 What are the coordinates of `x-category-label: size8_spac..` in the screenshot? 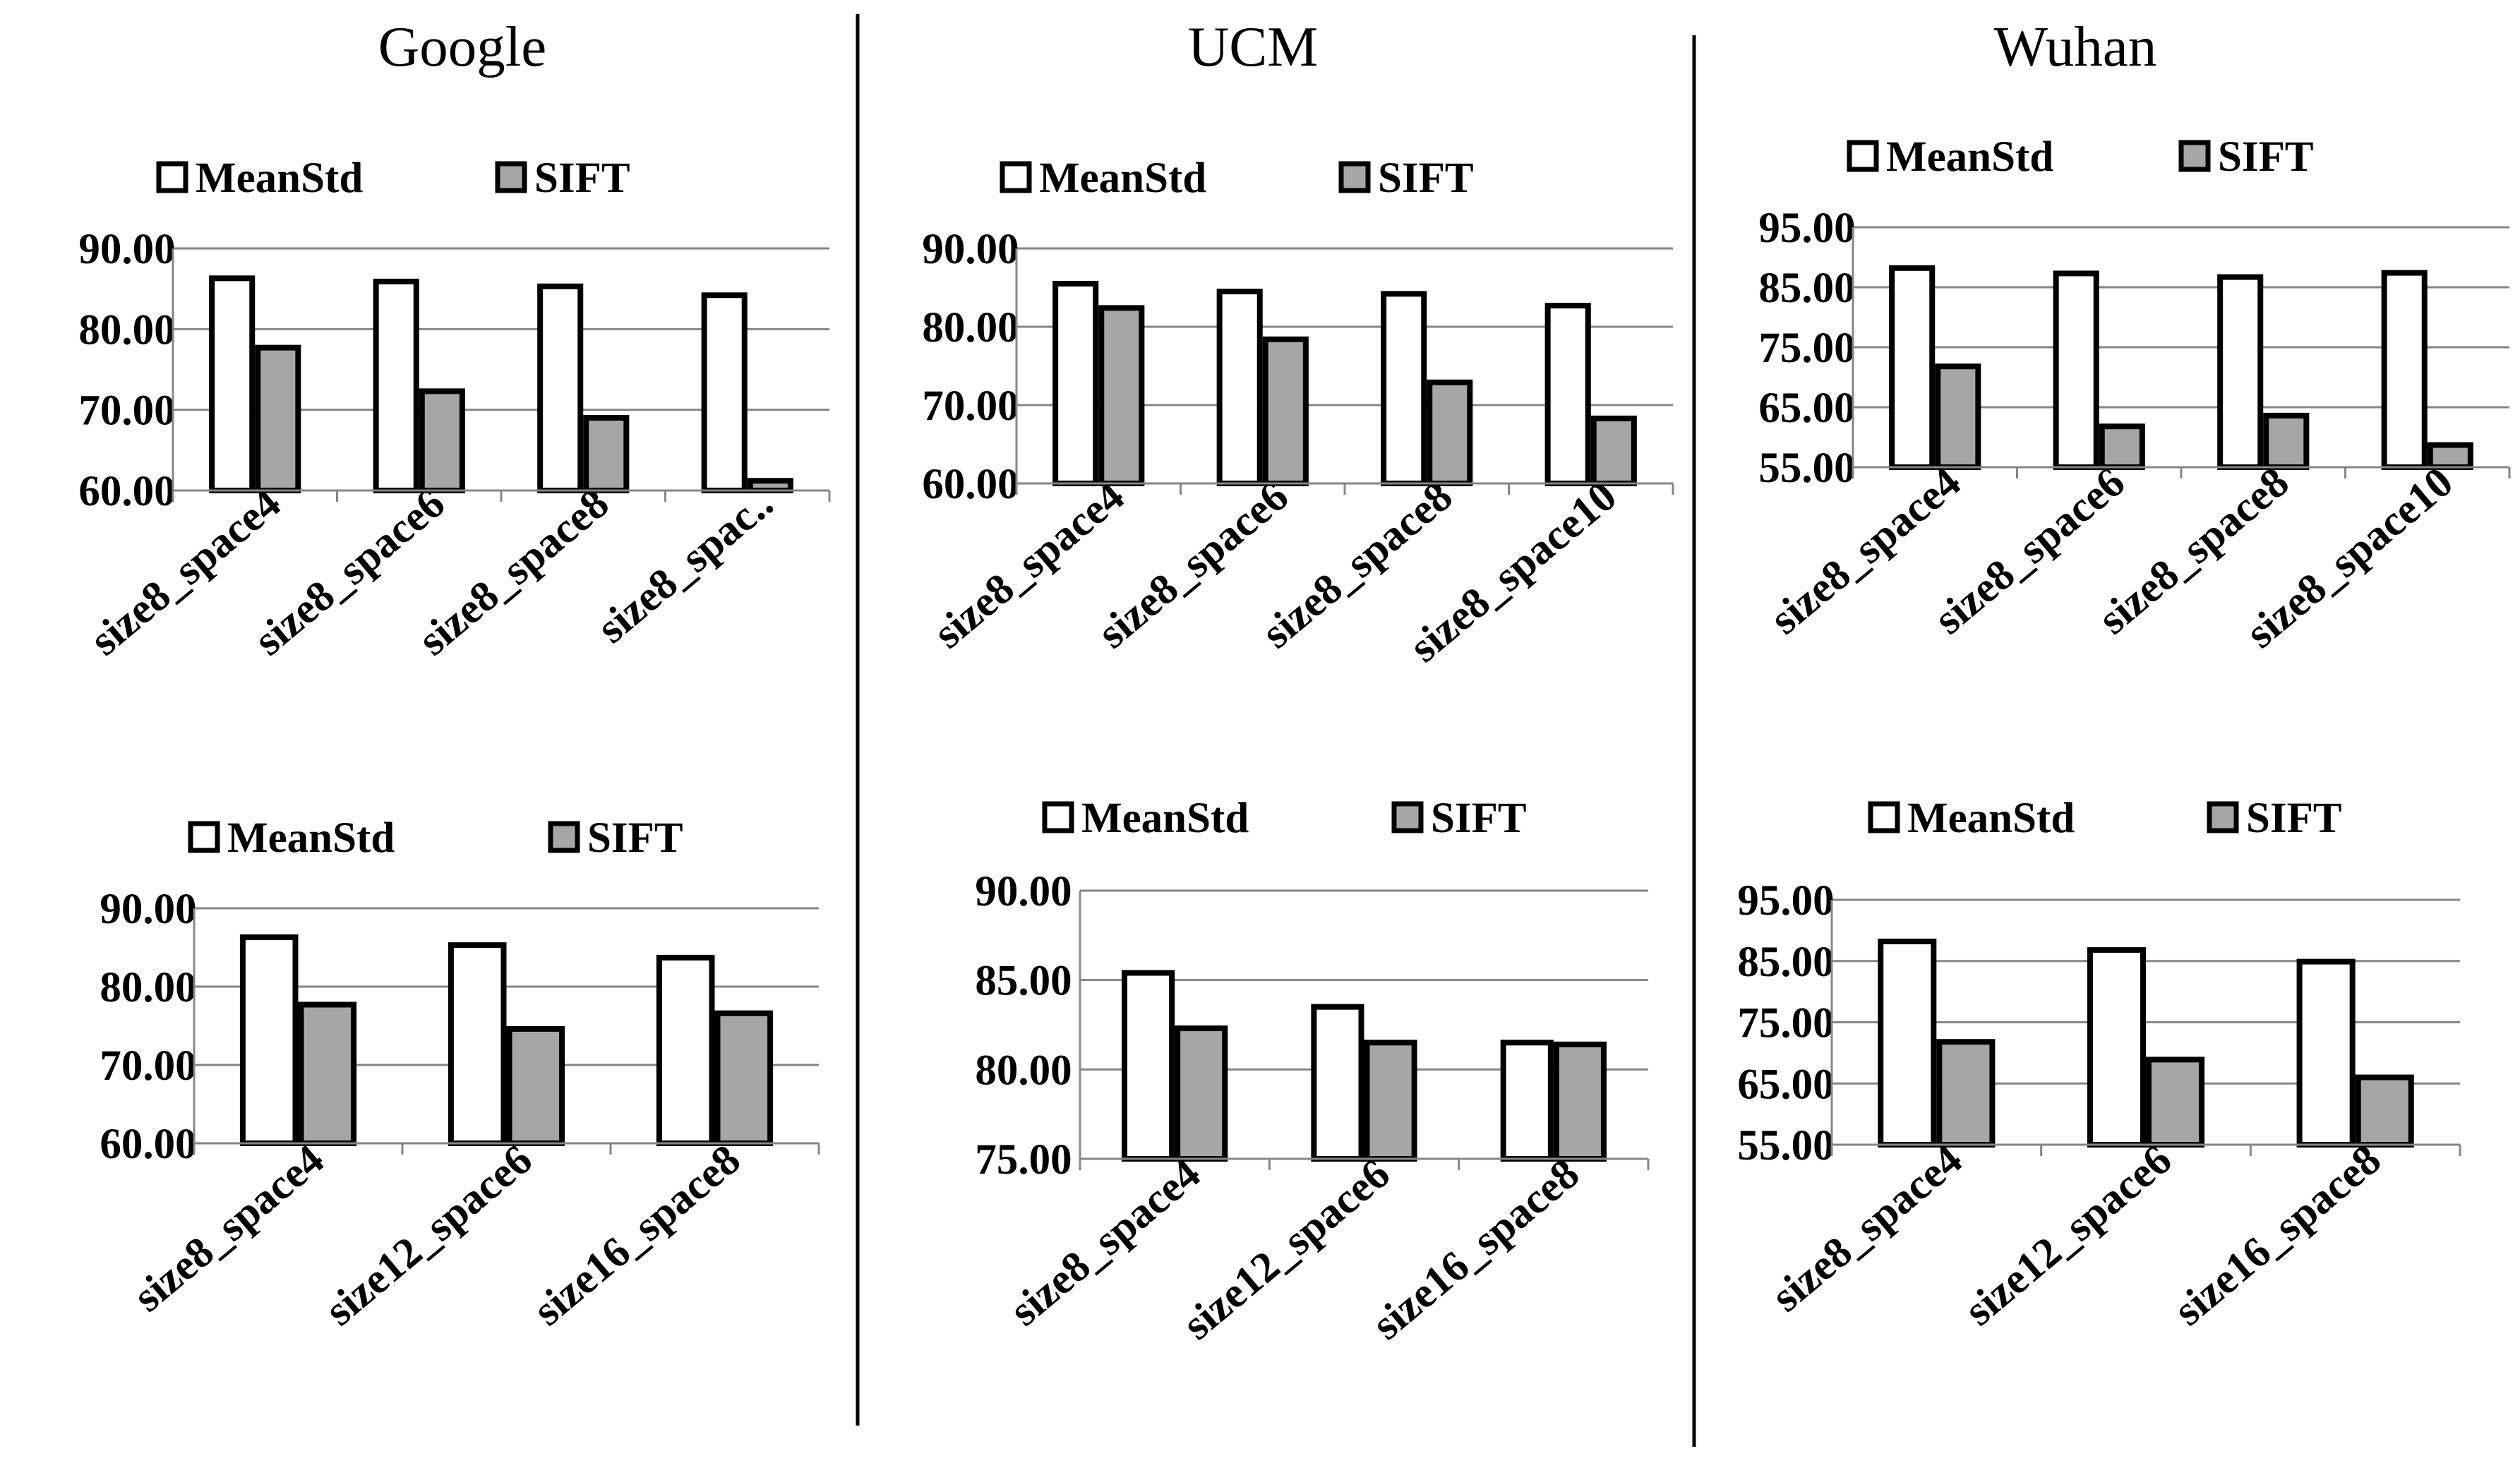 It's located at (685, 565).